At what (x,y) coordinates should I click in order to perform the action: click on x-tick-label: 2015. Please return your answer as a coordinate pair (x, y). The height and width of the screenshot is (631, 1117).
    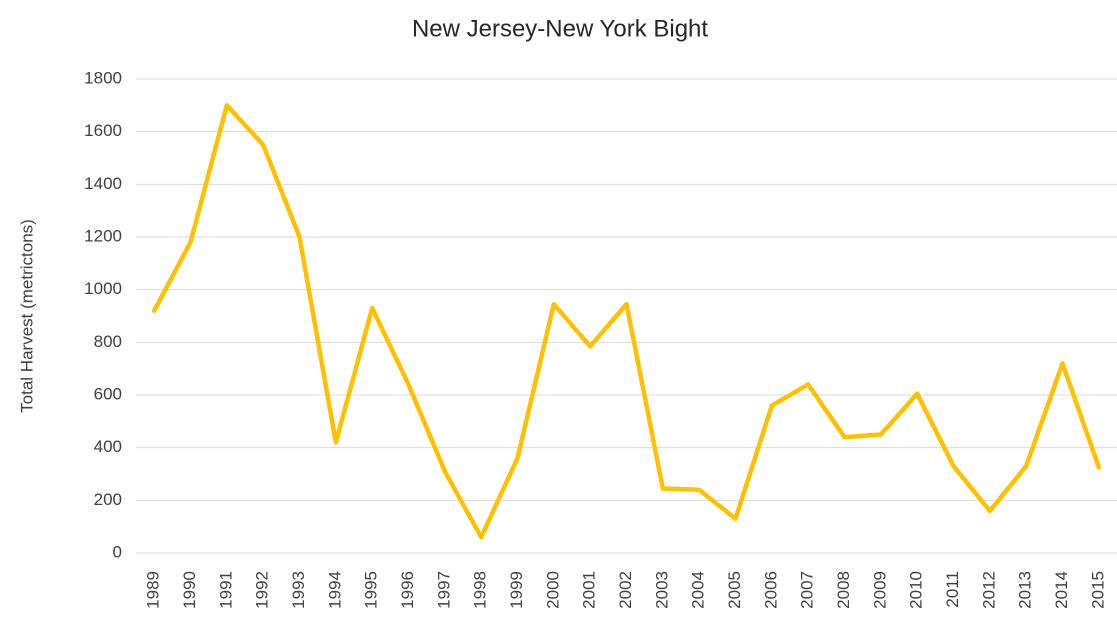
    Looking at the image, I should click on (1097, 590).